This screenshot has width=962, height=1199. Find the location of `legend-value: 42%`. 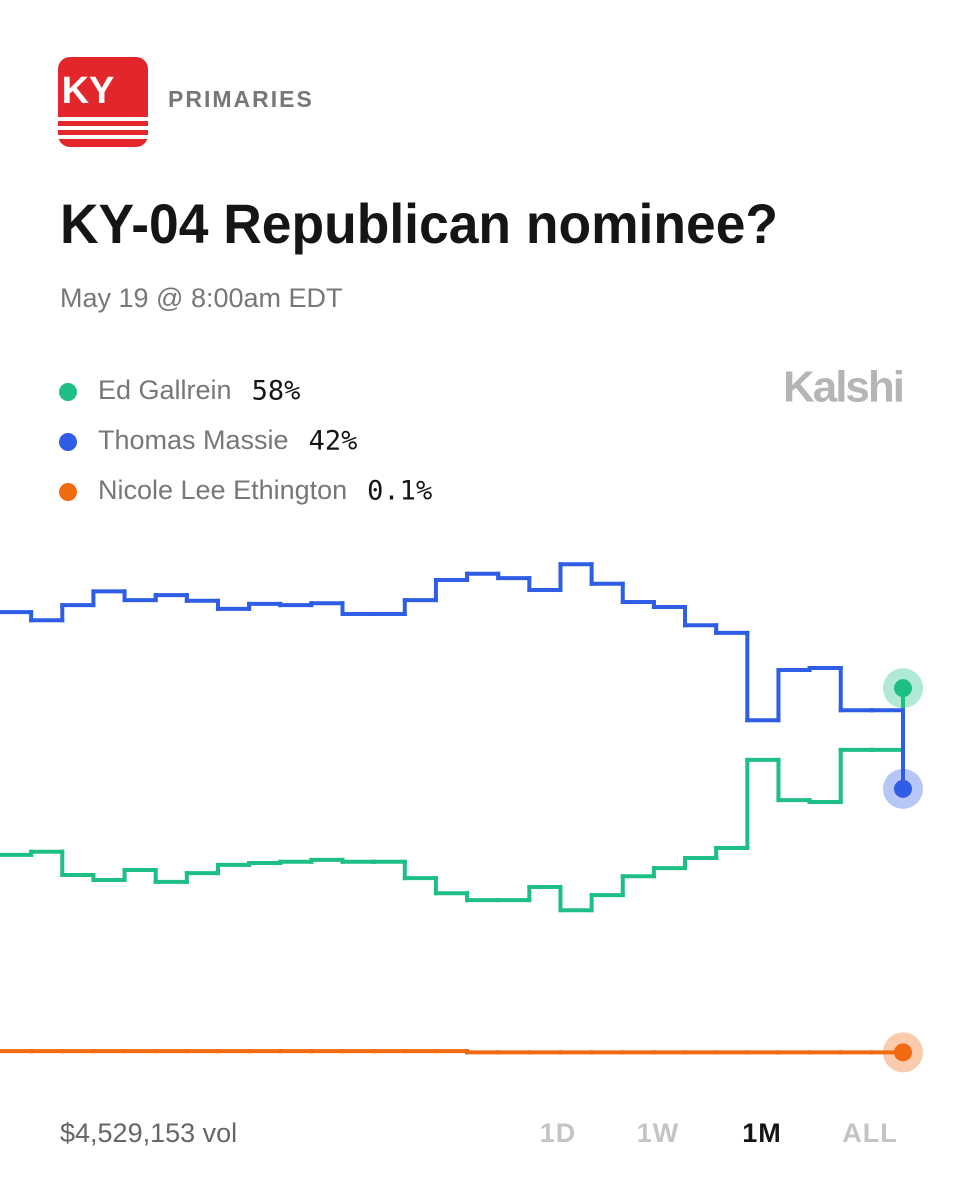

legend-value: 42% is located at coordinates (333, 441).